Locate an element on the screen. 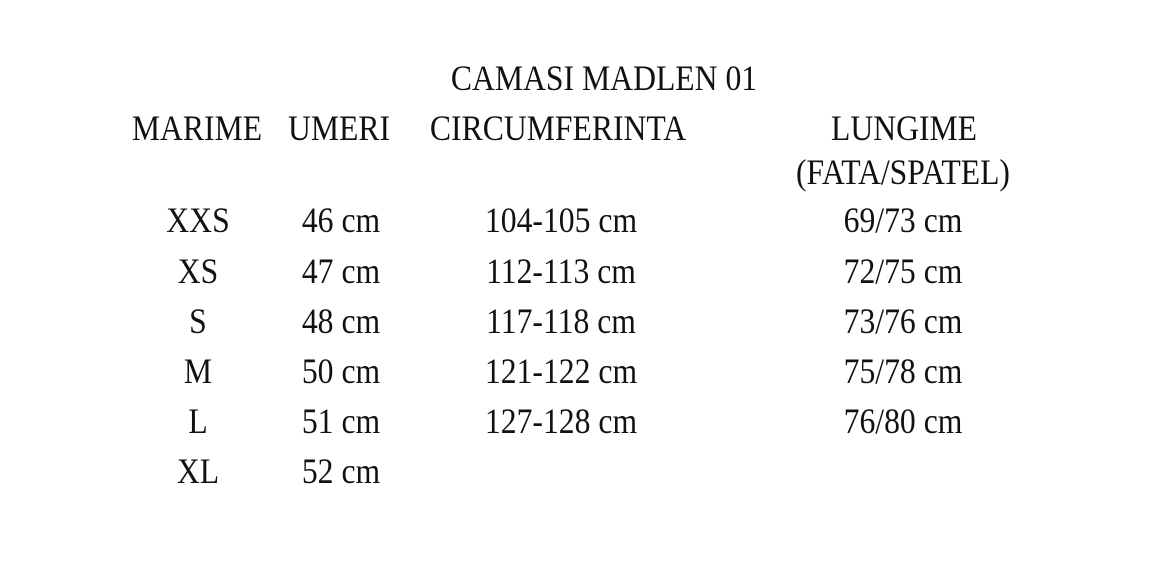 This screenshot has width=1170, height=577. header-length: LUNGIME is located at coordinates (904, 128).